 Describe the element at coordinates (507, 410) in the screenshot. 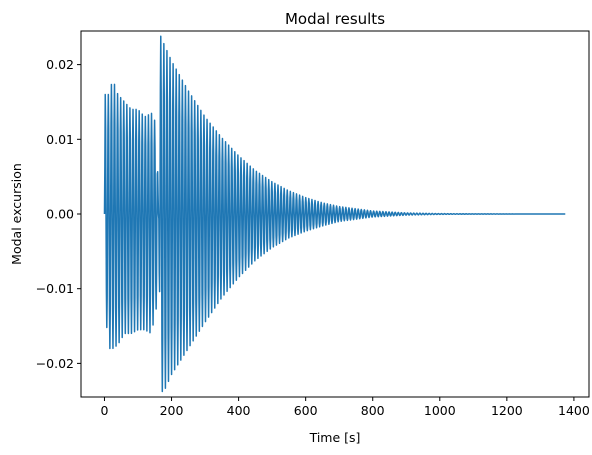

I see `x-tick-label: 1200` at that location.